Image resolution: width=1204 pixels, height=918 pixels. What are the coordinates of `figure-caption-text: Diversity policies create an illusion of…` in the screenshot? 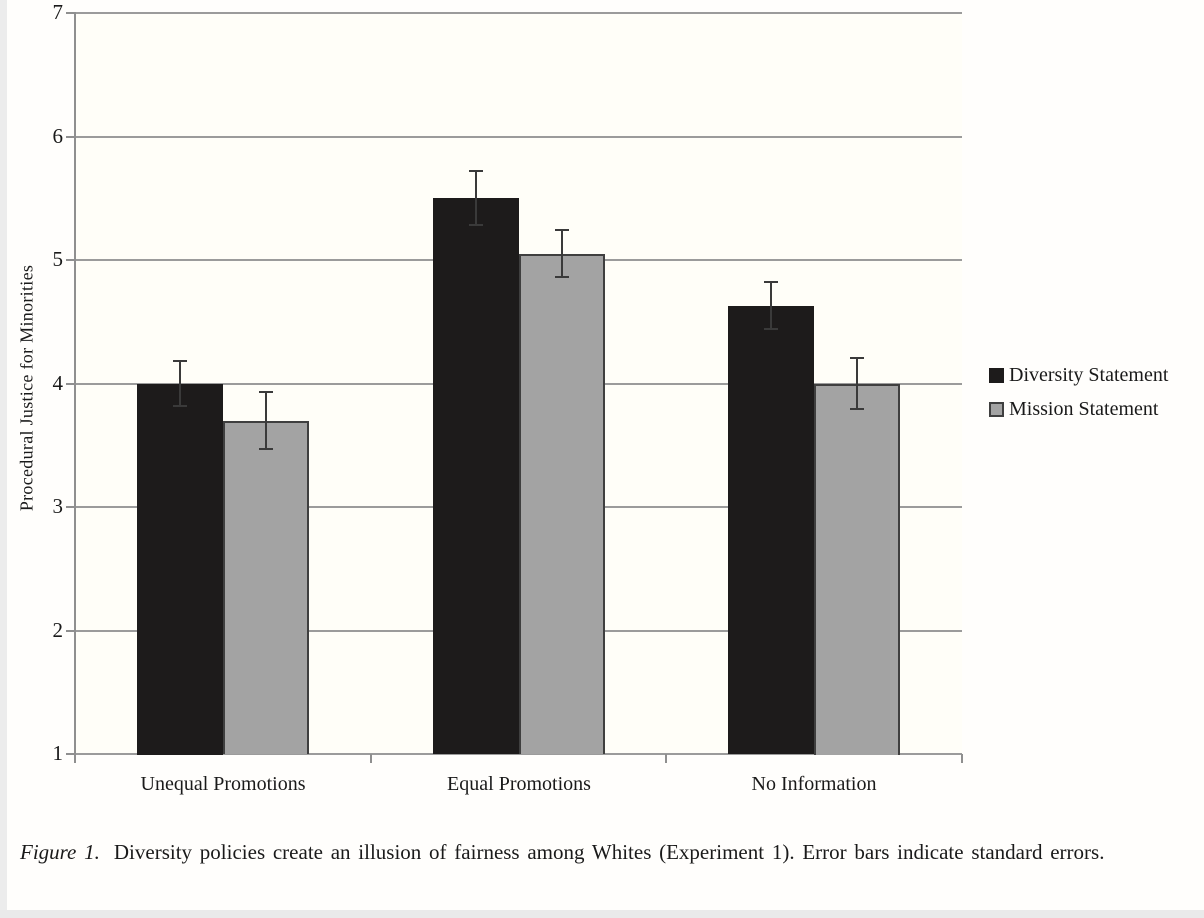 It's located at (609, 852).